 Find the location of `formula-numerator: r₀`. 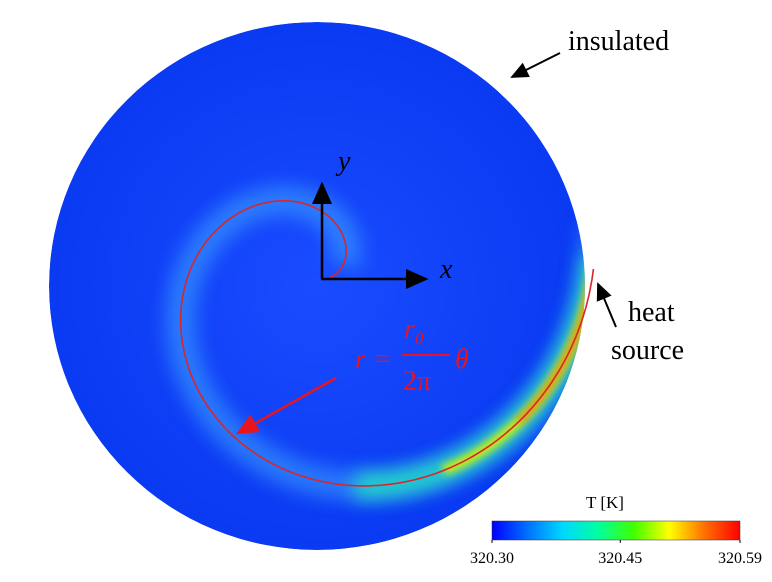

formula-numerator: r₀ is located at coordinates (414, 329).